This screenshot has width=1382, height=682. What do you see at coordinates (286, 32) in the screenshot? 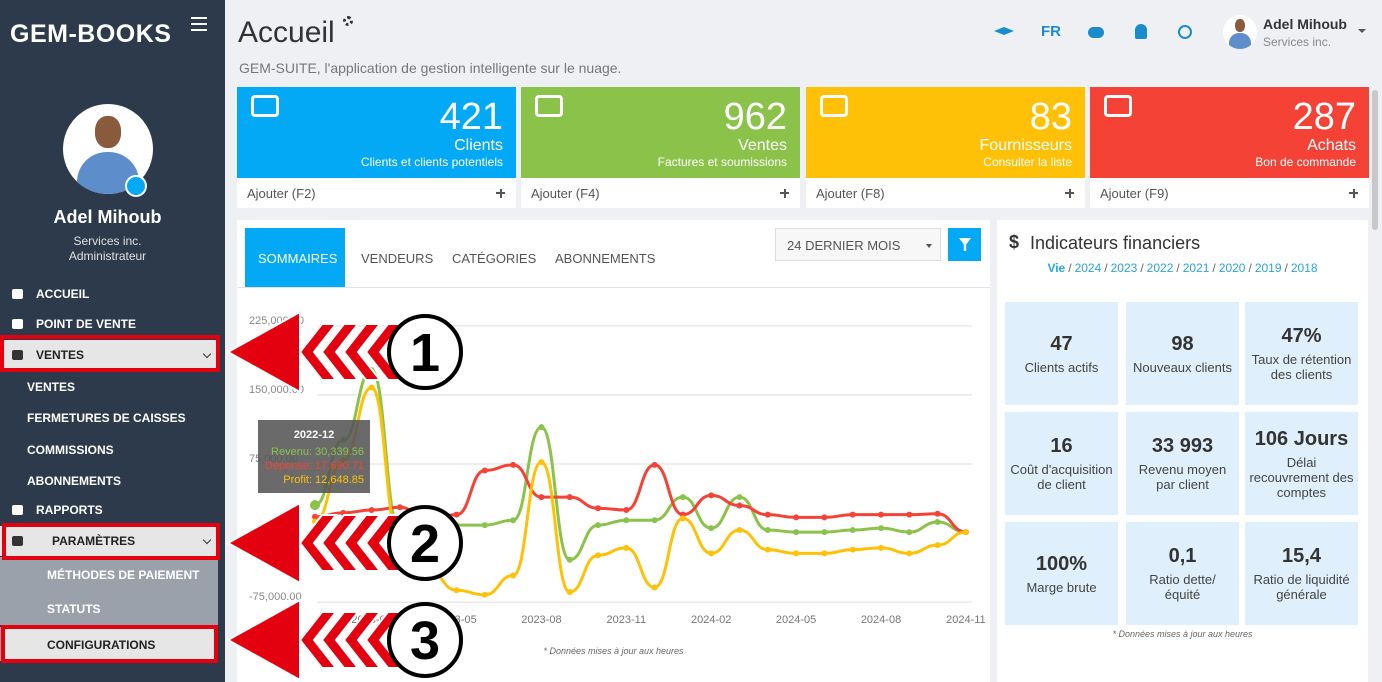
I see `page-title: Accueil` at bounding box center [286, 32].